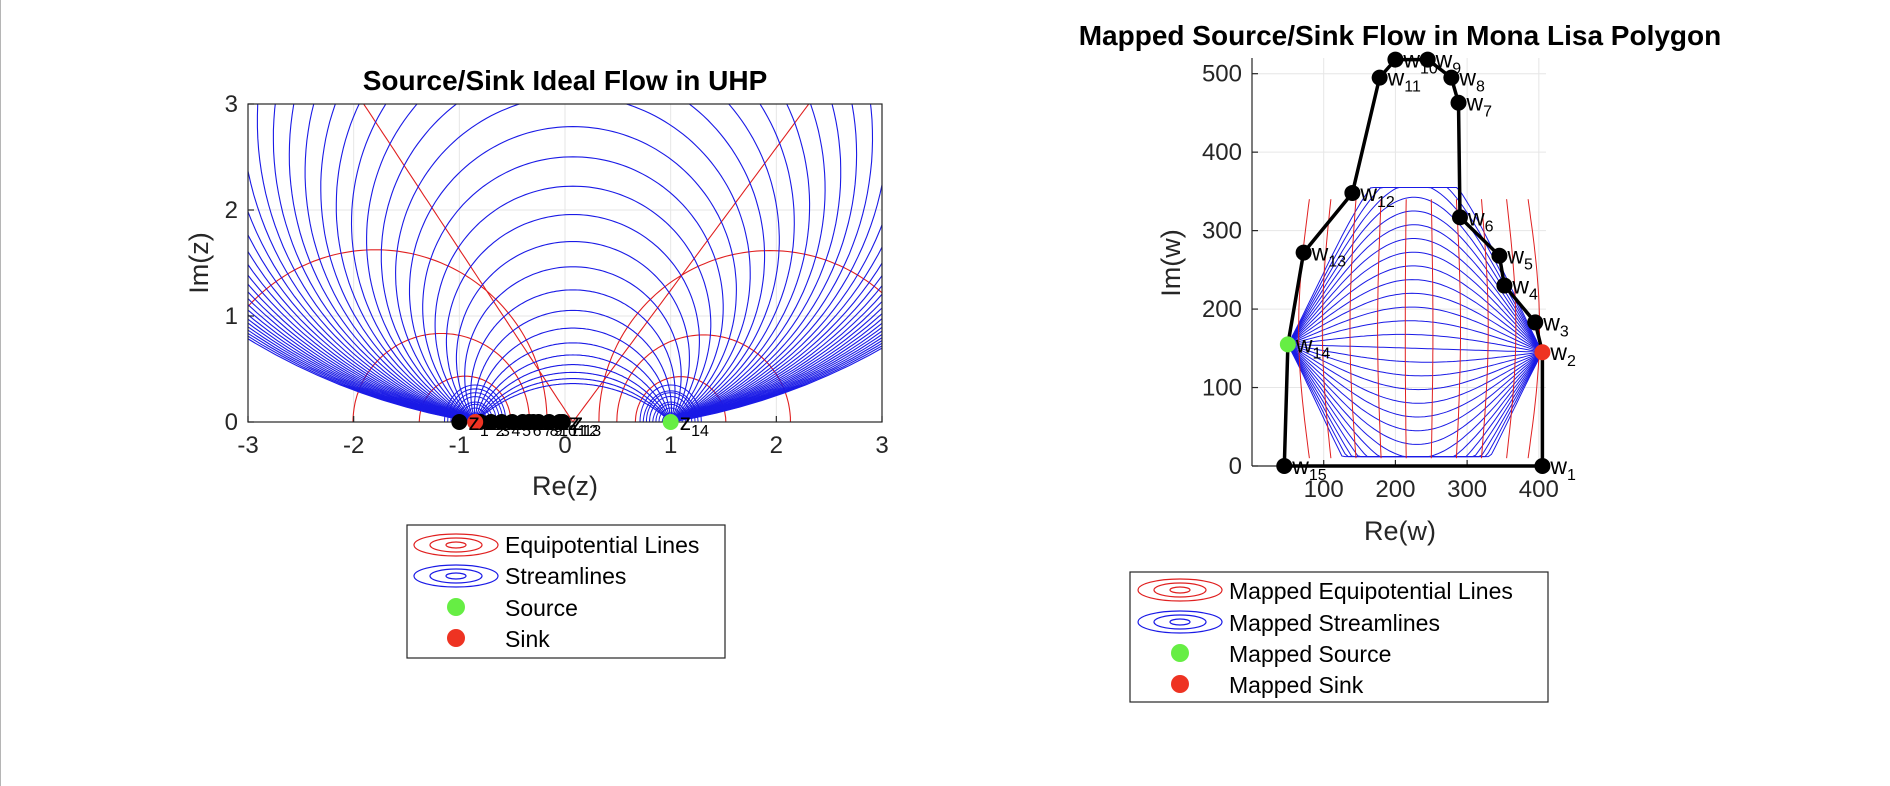 The height and width of the screenshot is (786, 1890). Describe the element at coordinates (353, 445) in the screenshot. I see `left-x-tick-label: -2` at that location.